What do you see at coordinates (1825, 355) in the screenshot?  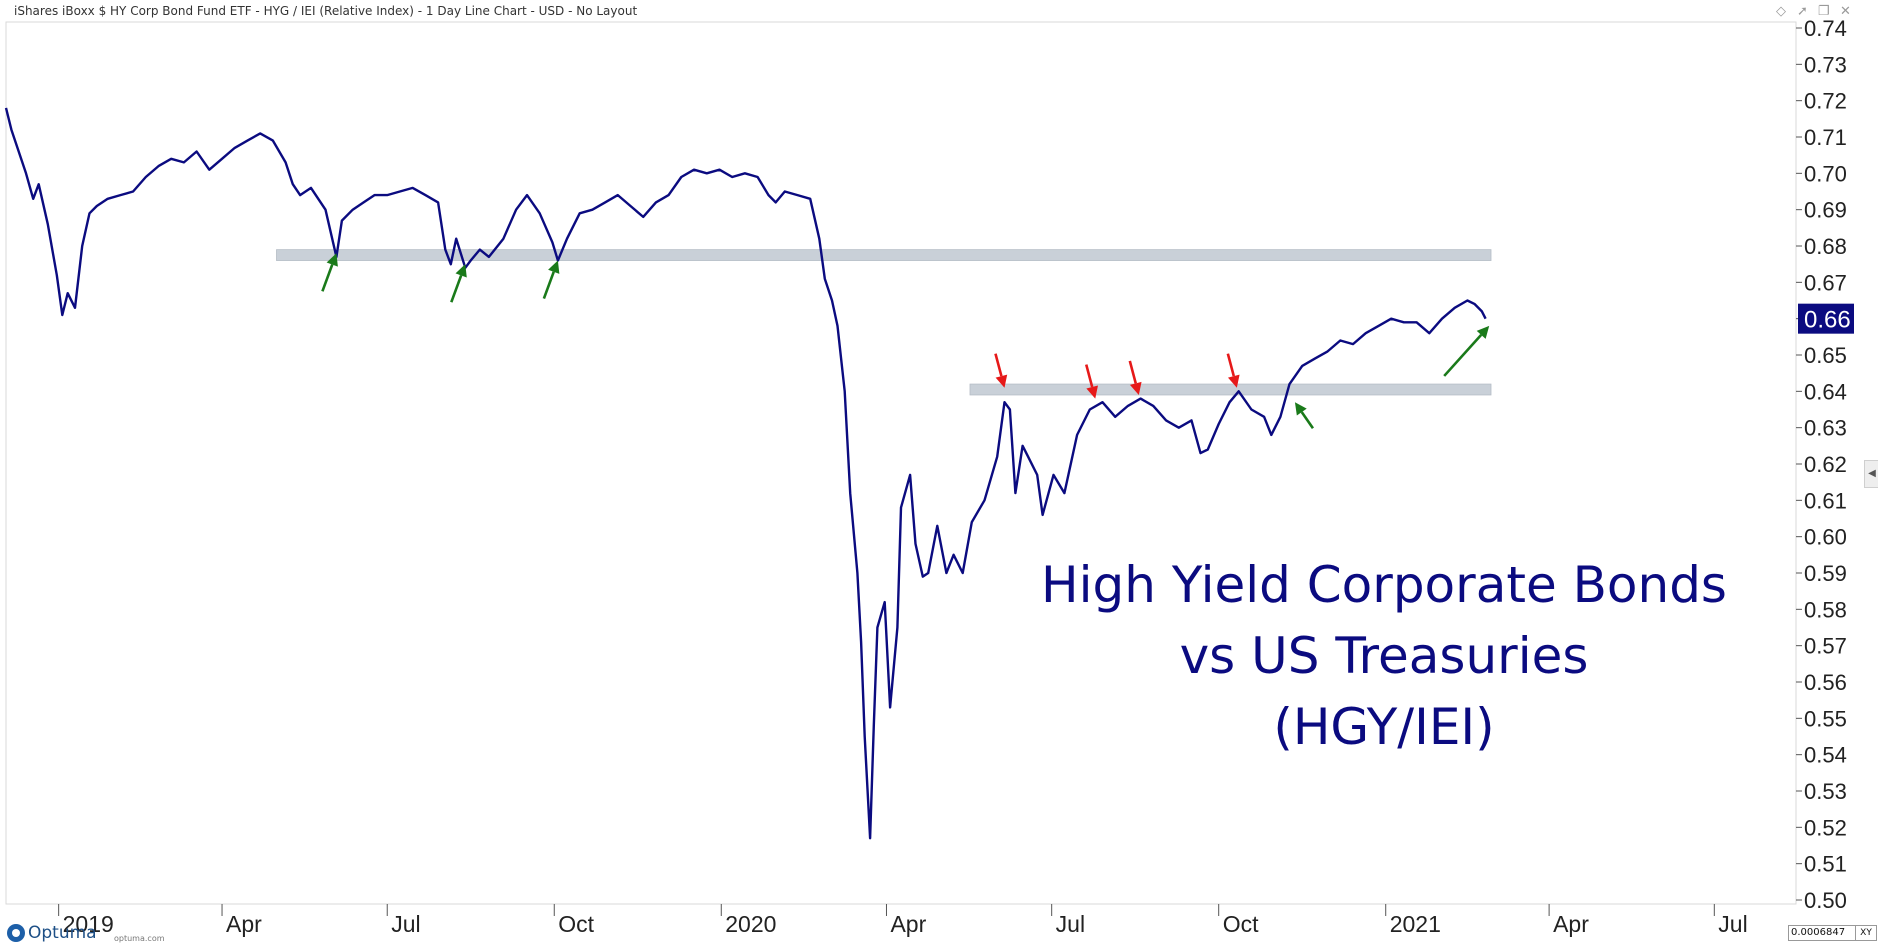 I see `y-tick-label: 0.65` at bounding box center [1825, 355].